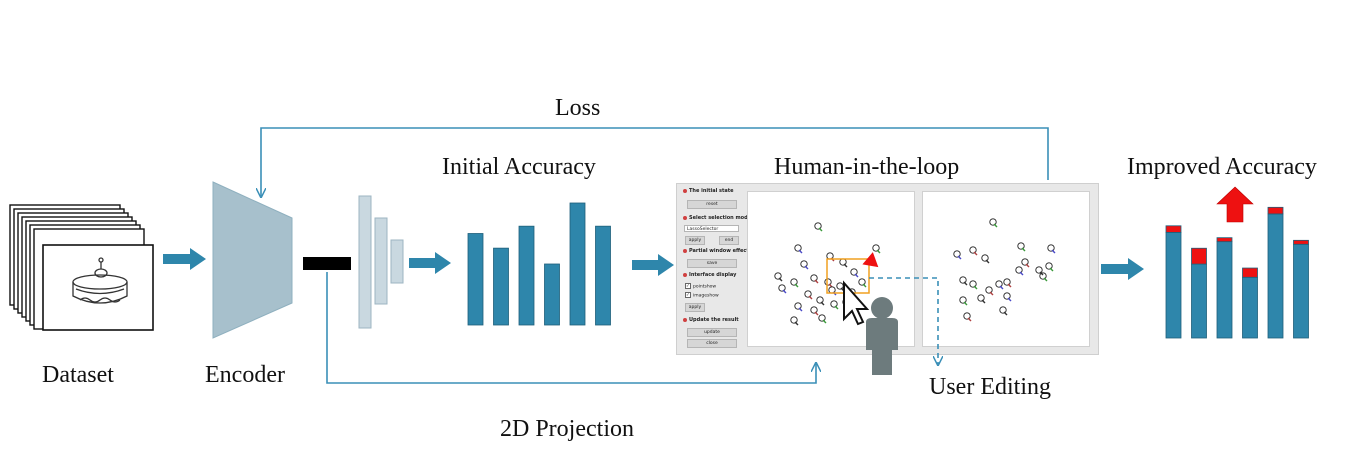  Describe the element at coordinates (1235, 204) in the screenshot. I see `improvement-up-arrow-icon` at that location.